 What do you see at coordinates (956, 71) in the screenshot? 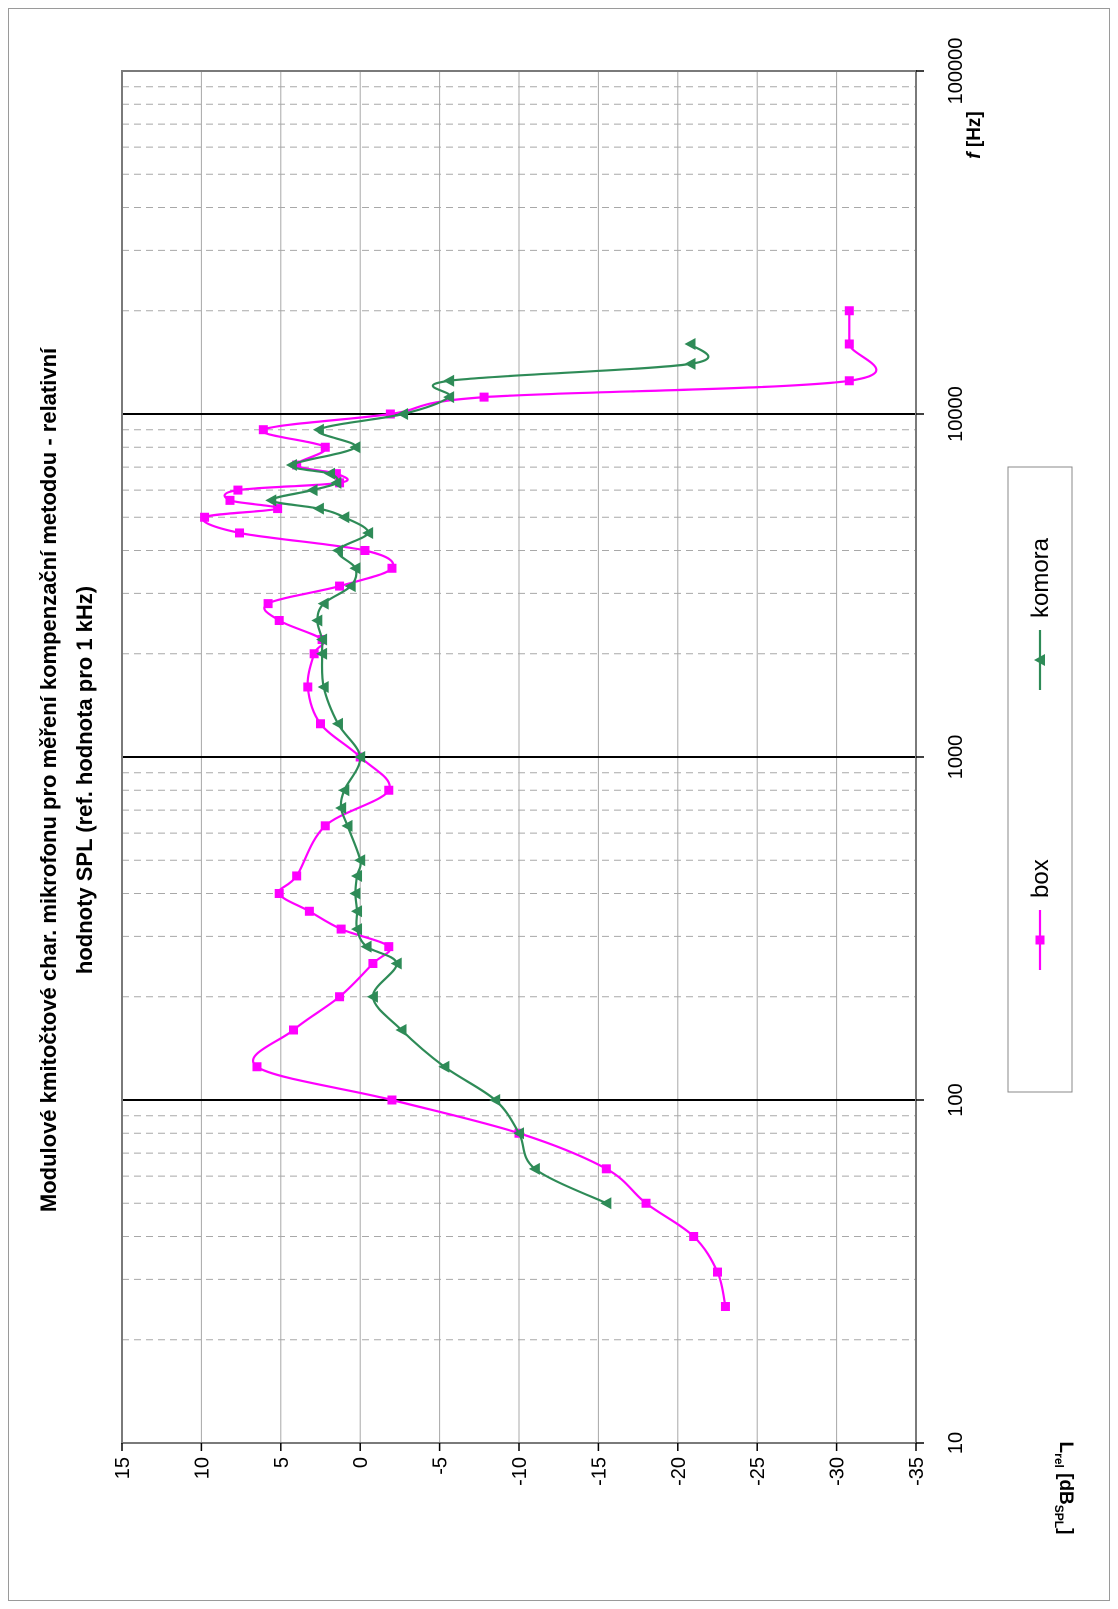
I see `x-tick-label: 100000` at bounding box center [956, 71].